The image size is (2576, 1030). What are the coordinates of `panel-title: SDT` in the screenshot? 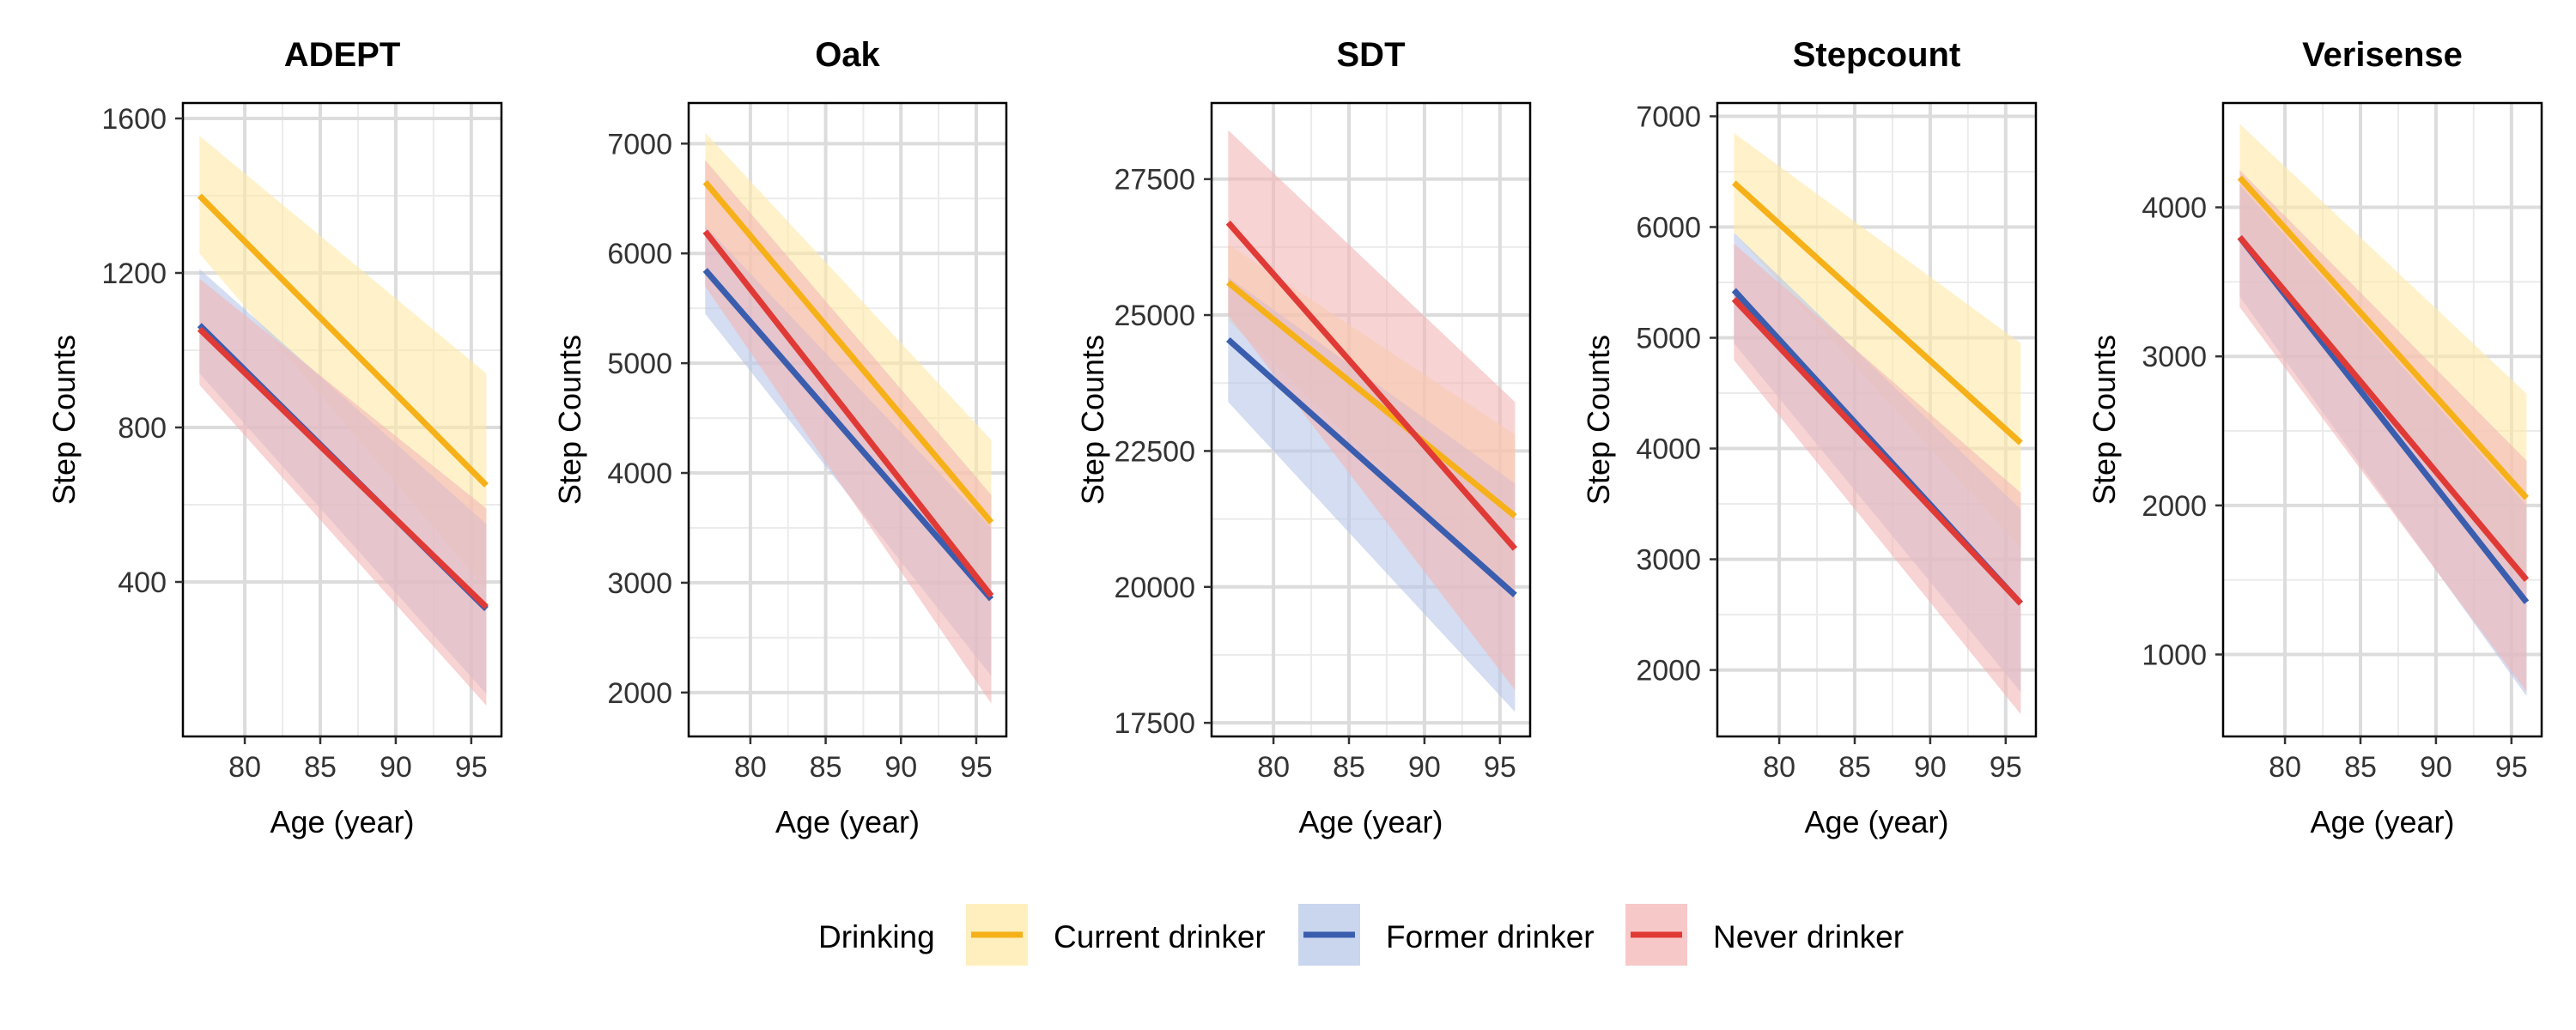 It's located at (1371, 55).